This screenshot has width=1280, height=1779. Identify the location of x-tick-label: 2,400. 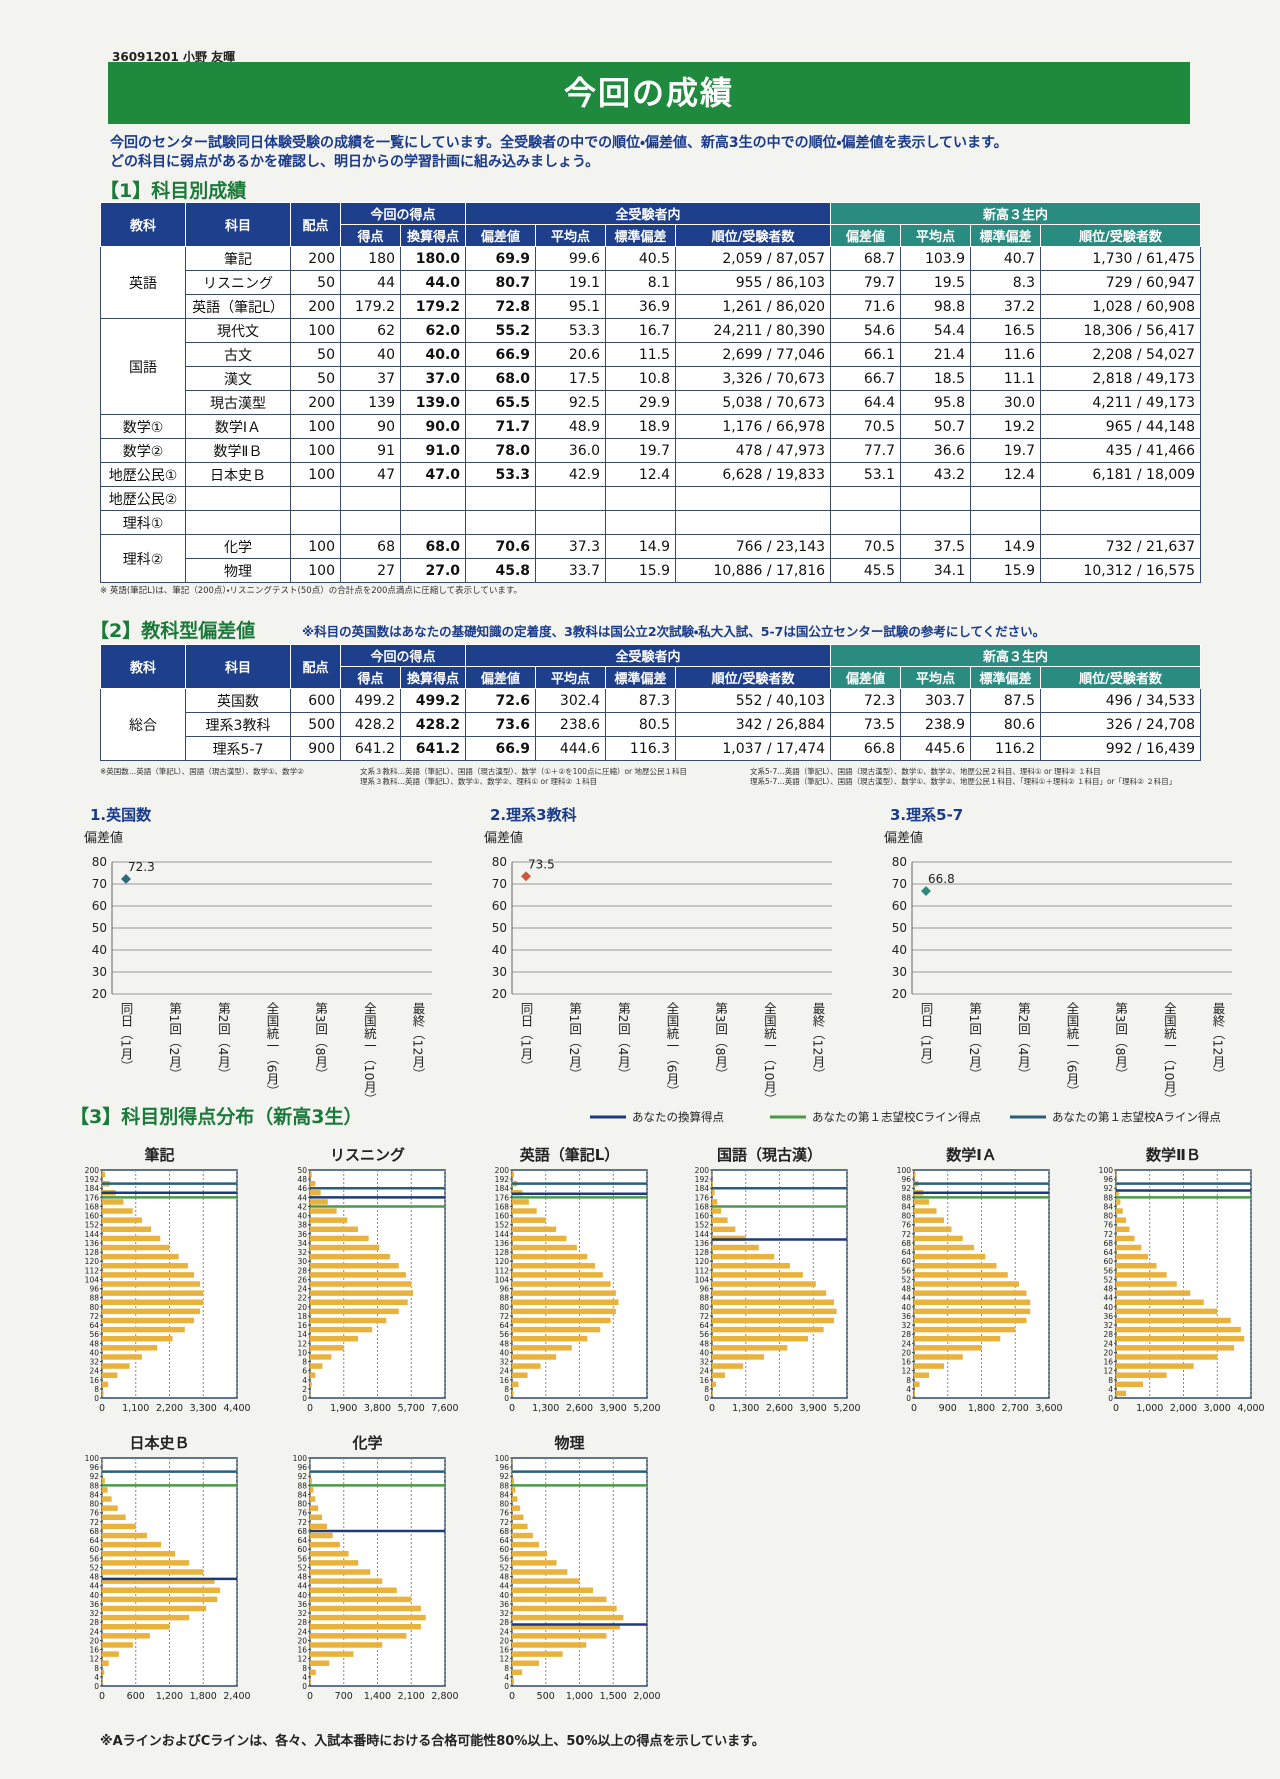
(236, 1696).